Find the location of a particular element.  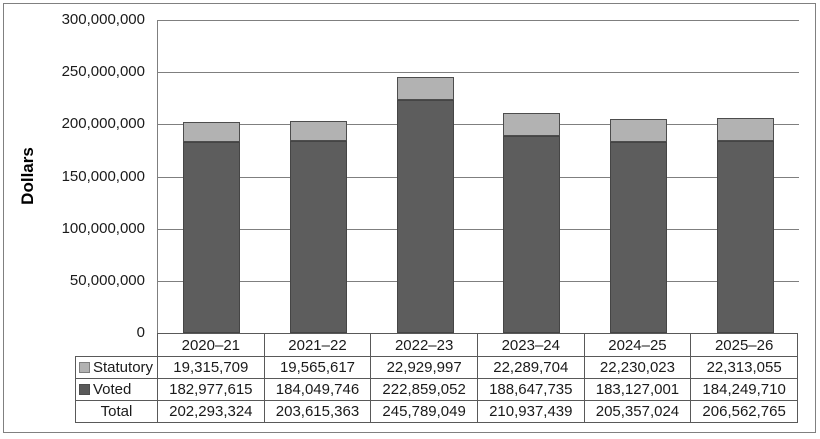

table-value-cell: 22,929,997 is located at coordinates (424, 367).